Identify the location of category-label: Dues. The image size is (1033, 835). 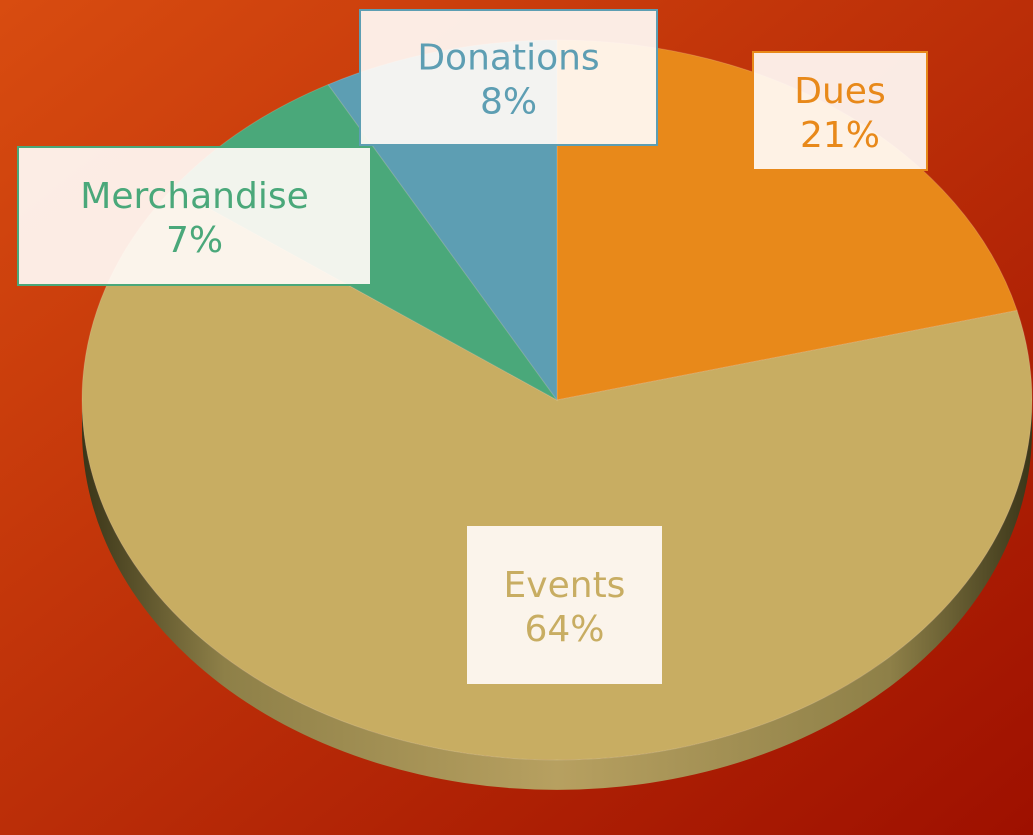
(839, 91).